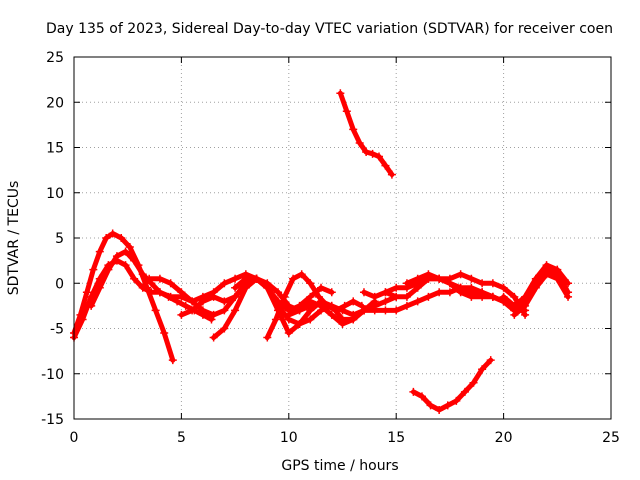 This screenshot has height=480, width=640. I want to click on y-tick-label: 20, so click(55, 103).